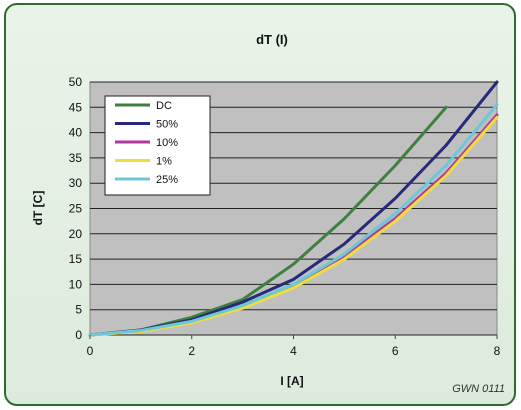  I want to click on y-axis-title: dT [C], so click(38, 208).